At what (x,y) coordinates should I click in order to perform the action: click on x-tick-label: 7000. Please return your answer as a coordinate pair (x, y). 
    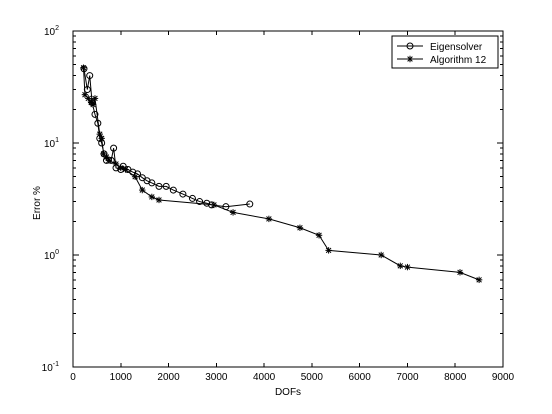
    Looking at the image, I should click on (407, 377).